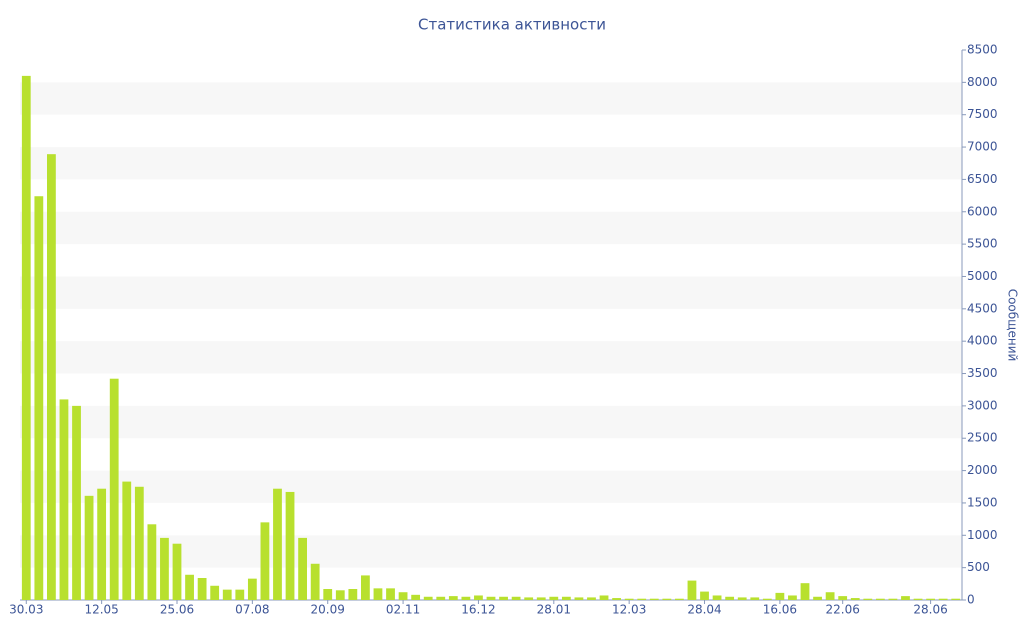 The image size is (1024, 640). I want to click on y-tick-label: 5500, so click(982, 244).